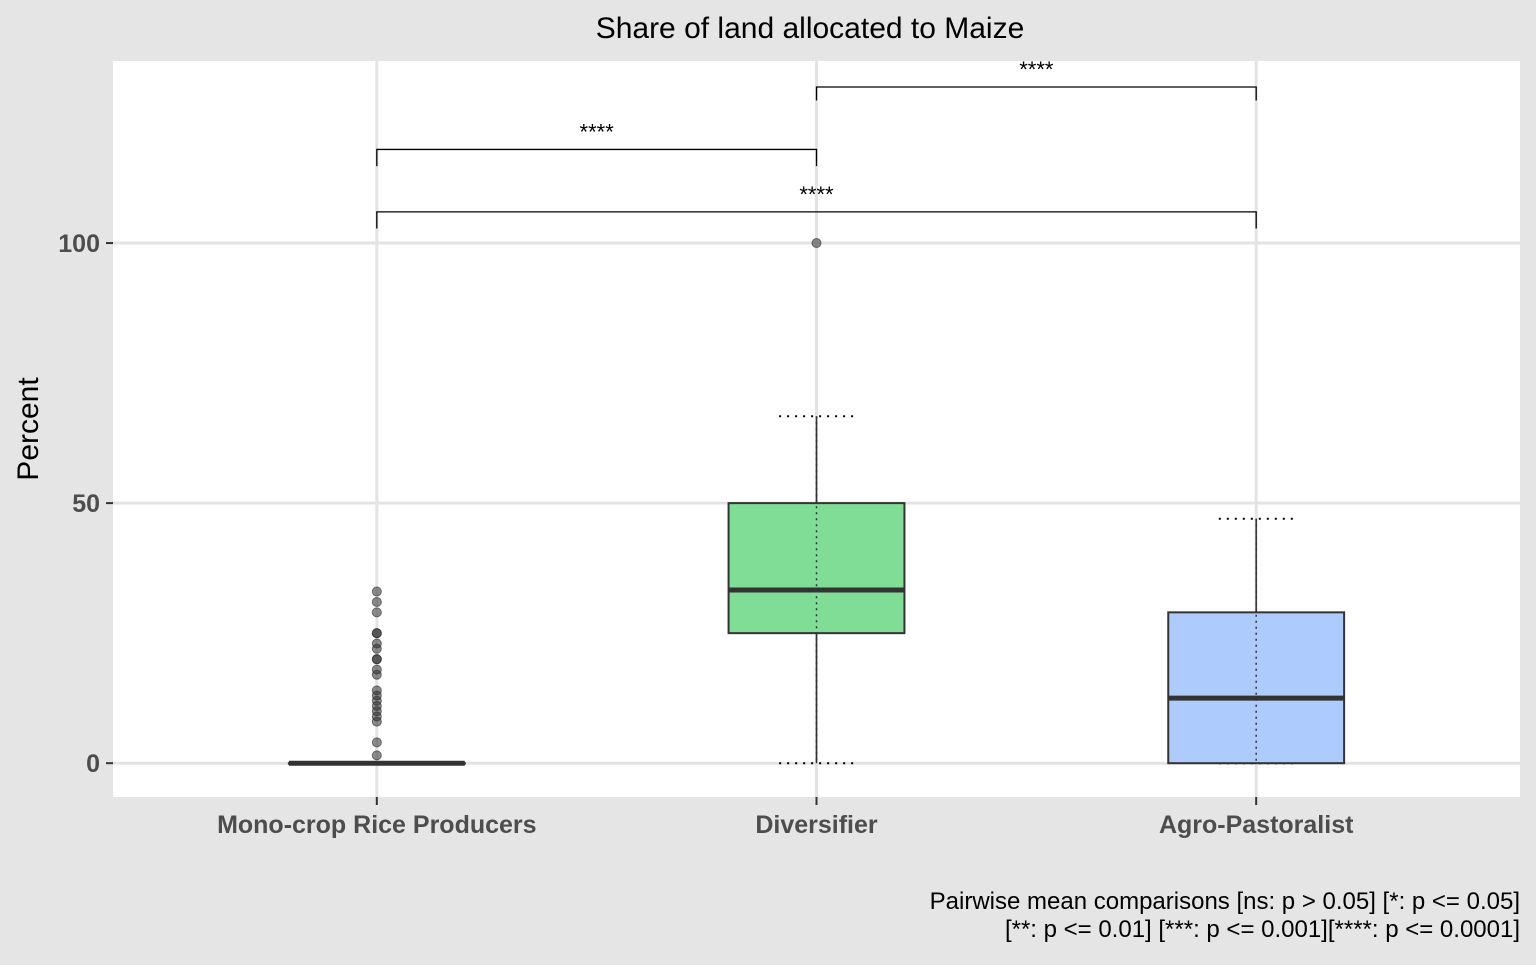  Describe the element at coordinates (816, 825) in the screenshot. I see `x-tick-label: Diversifier` at that location.